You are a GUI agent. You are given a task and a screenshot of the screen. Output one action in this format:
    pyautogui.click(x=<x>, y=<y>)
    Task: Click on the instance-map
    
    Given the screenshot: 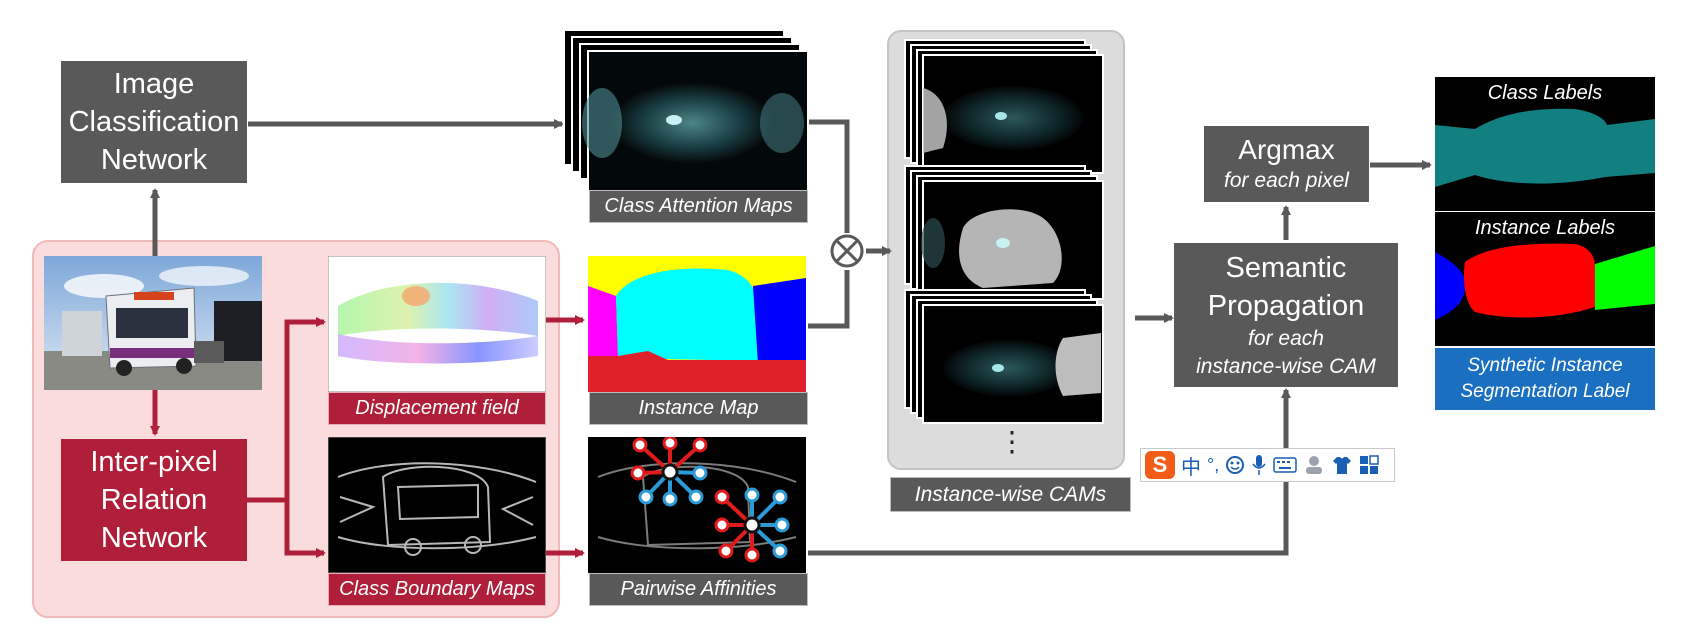 What is the action you would take?
    pyautogui.click(x=697, y=324)
    